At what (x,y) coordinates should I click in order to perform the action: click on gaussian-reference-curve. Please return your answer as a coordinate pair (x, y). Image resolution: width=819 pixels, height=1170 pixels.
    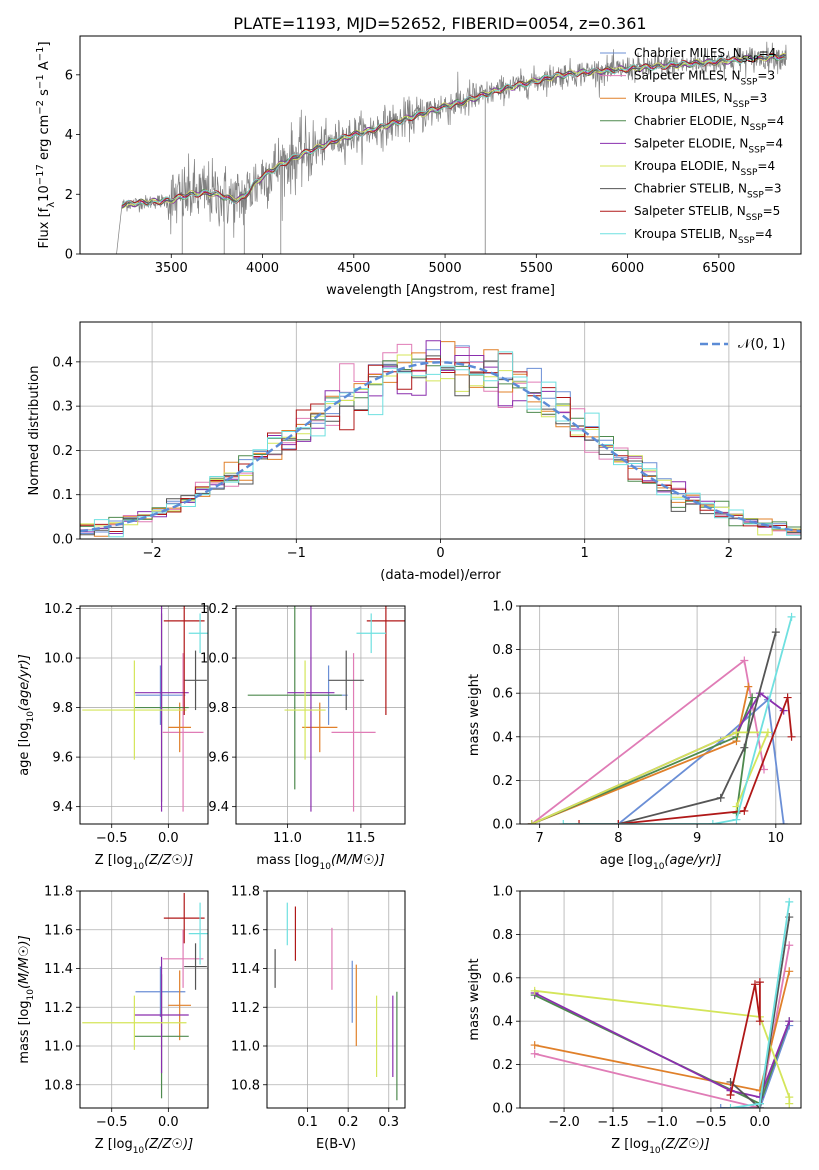
    Looking at the image, I should click on (440, 447).